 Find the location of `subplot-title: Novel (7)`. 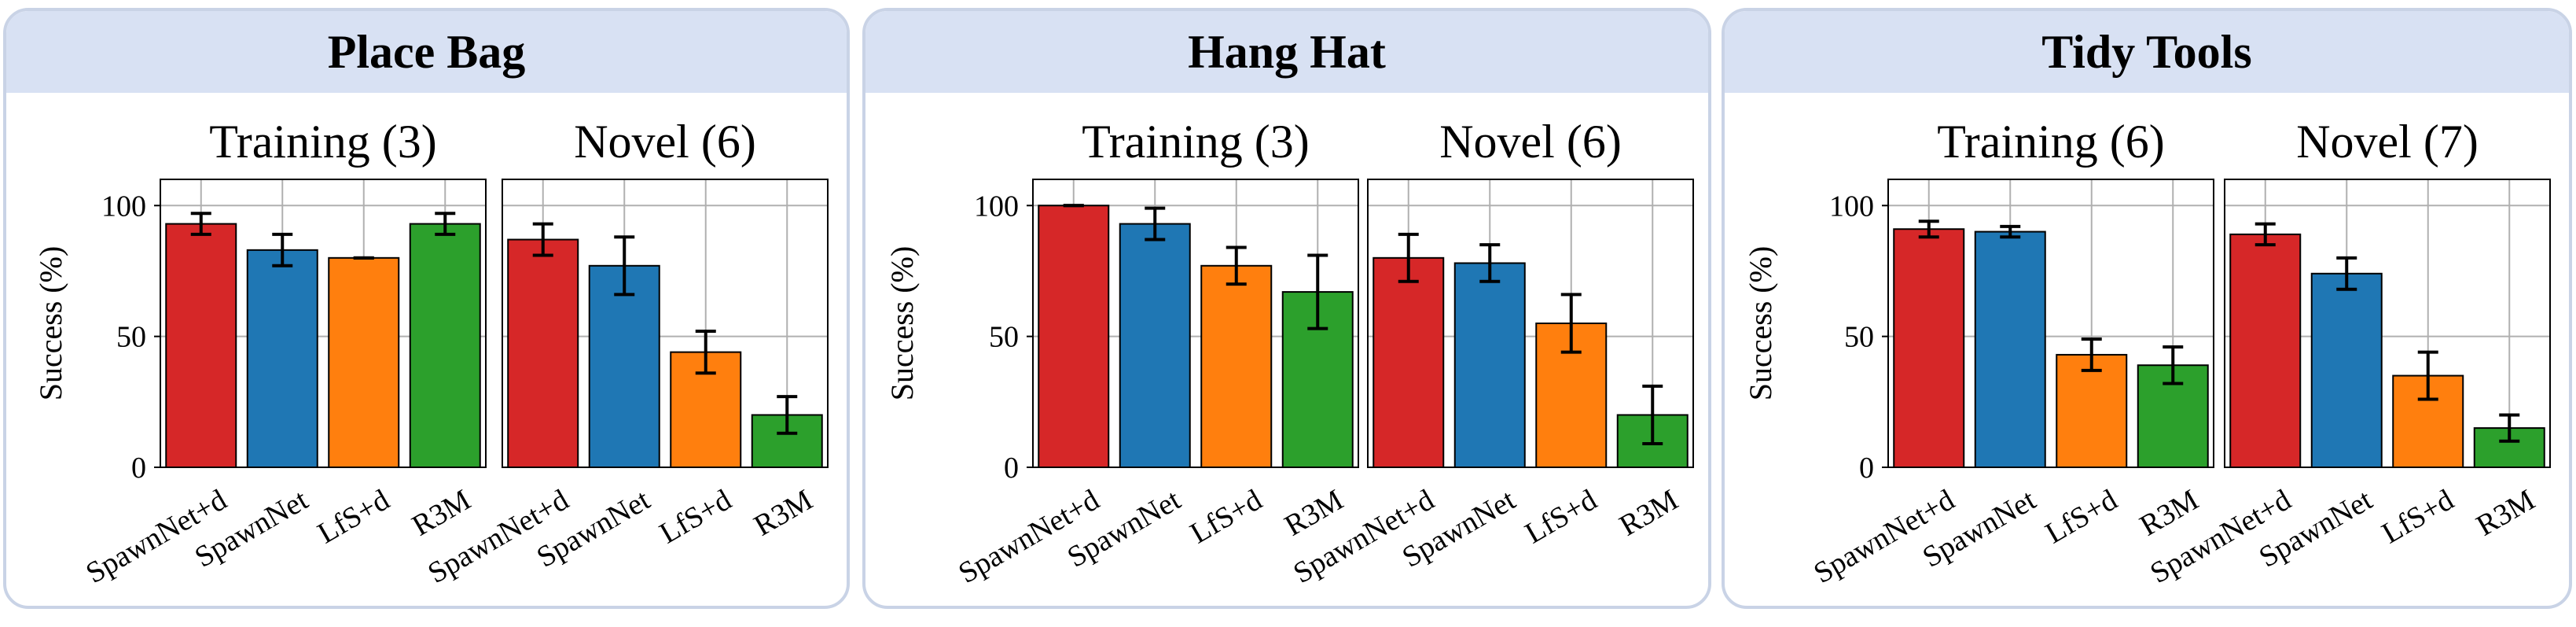

subplot-title: Novel (7) is located at coordinates (2387, 142).